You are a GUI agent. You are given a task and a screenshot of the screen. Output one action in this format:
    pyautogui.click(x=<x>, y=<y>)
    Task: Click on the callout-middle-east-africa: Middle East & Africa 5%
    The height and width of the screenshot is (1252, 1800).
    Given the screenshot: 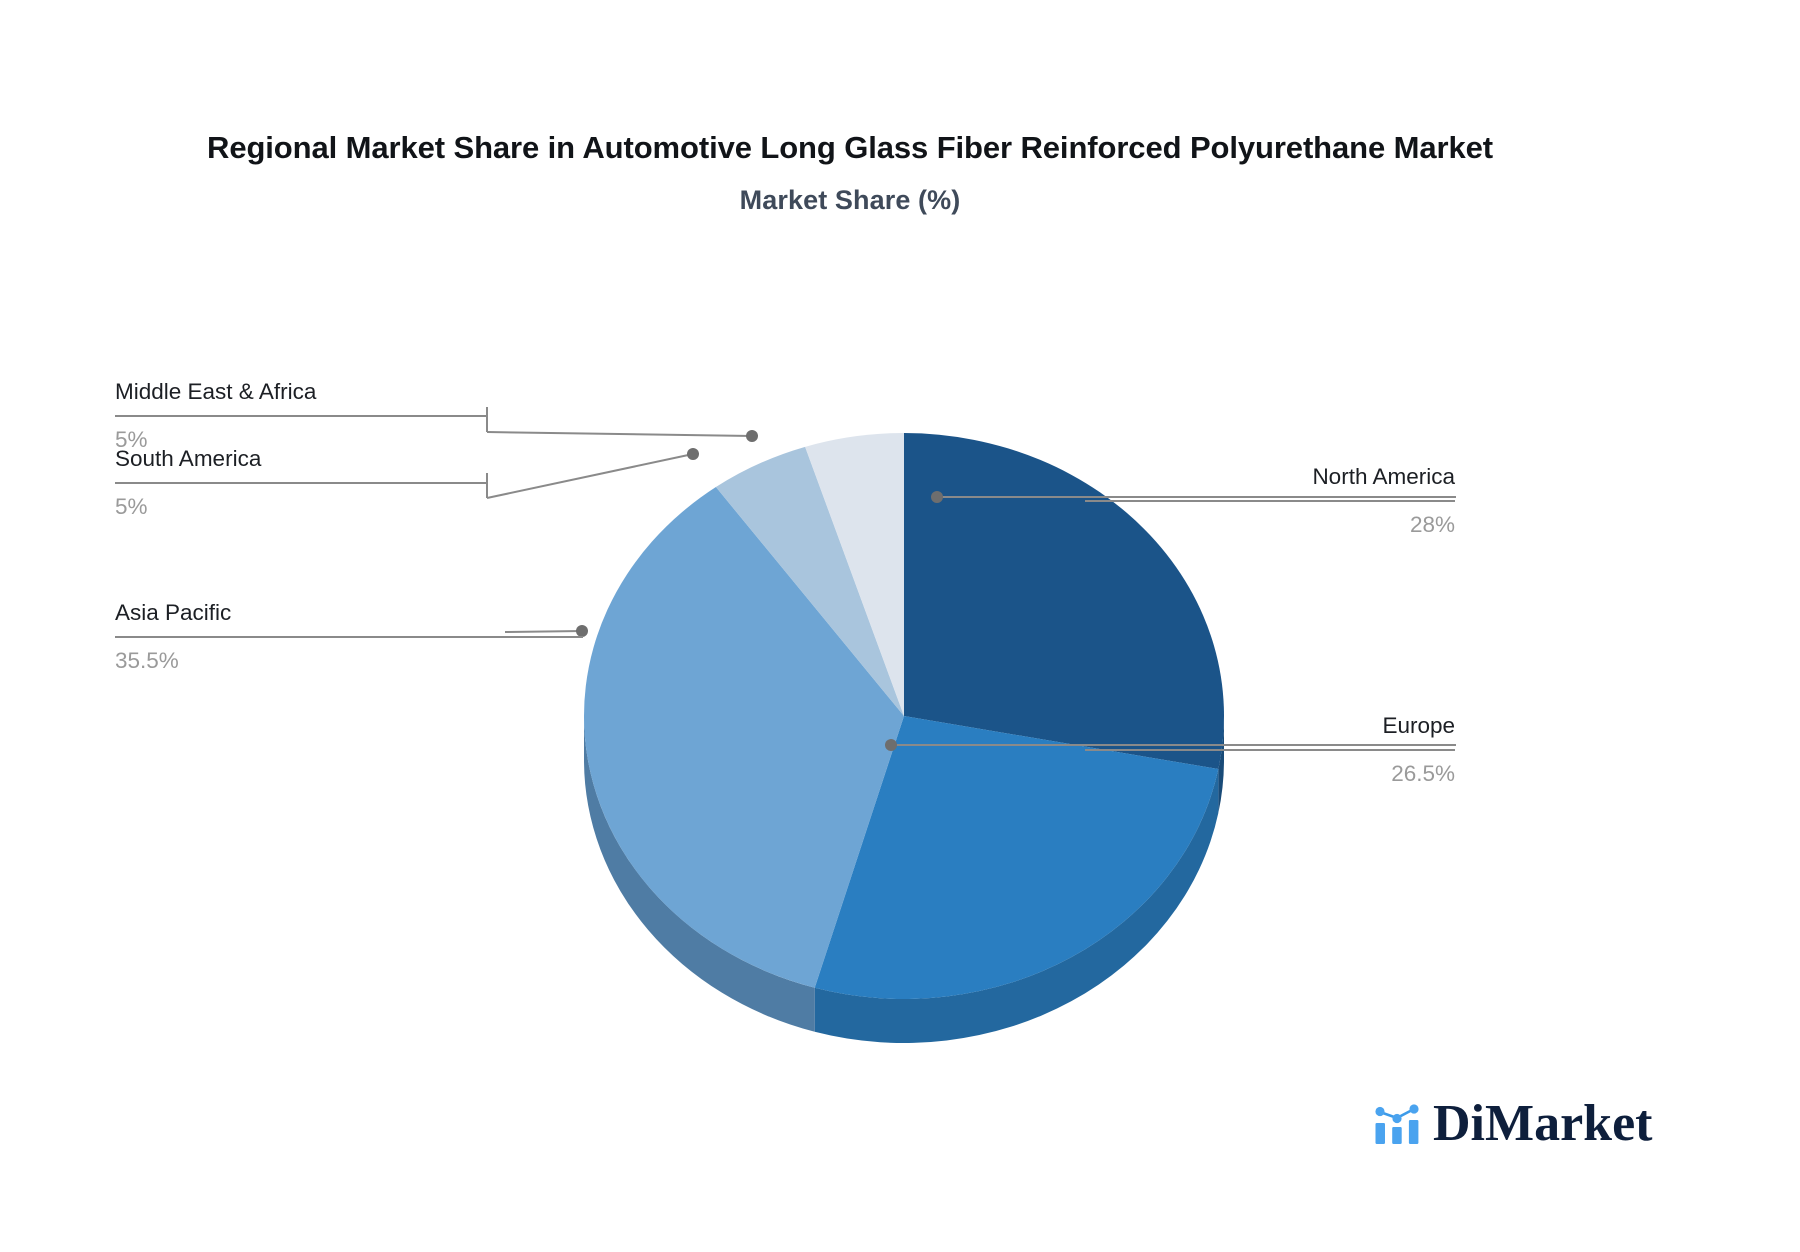 What is the action you would take?
    pyautogui.click(x=301, y=415)
    